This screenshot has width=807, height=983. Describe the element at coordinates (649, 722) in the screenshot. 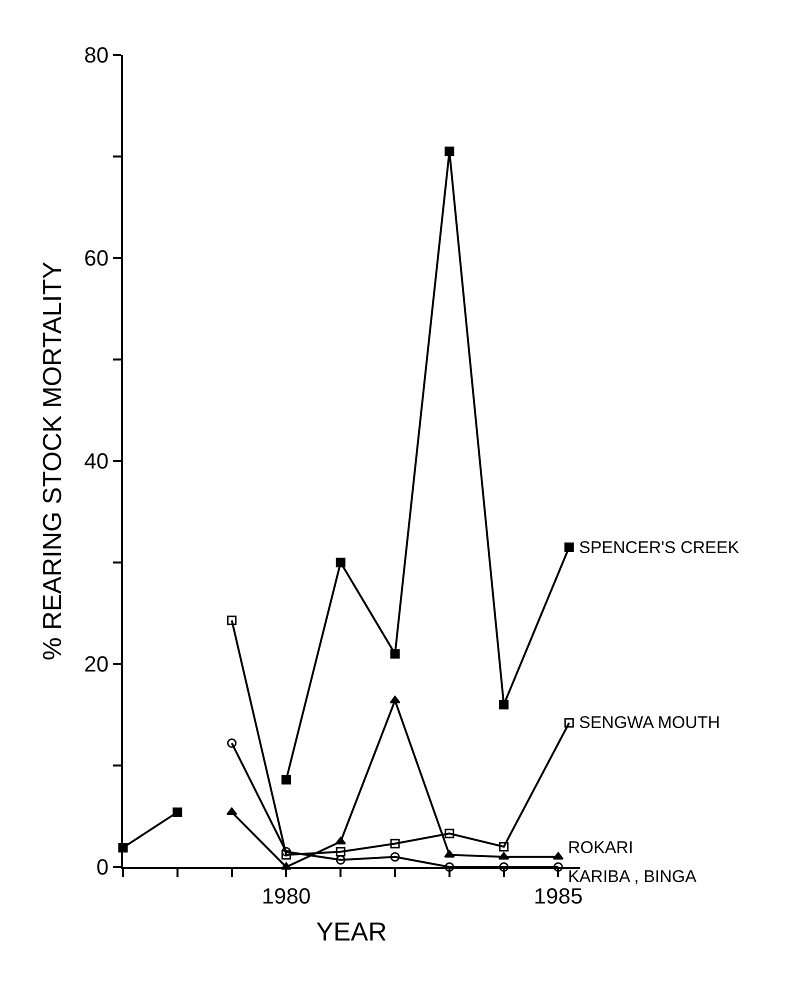

I see `series-label: SENGWA MOUTH` at that location.